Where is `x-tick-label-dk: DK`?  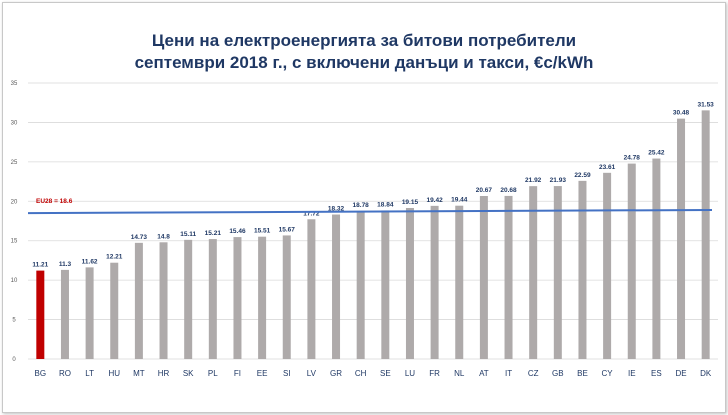
x-tick-label-dk: DK is located at coordinates (706, 373).